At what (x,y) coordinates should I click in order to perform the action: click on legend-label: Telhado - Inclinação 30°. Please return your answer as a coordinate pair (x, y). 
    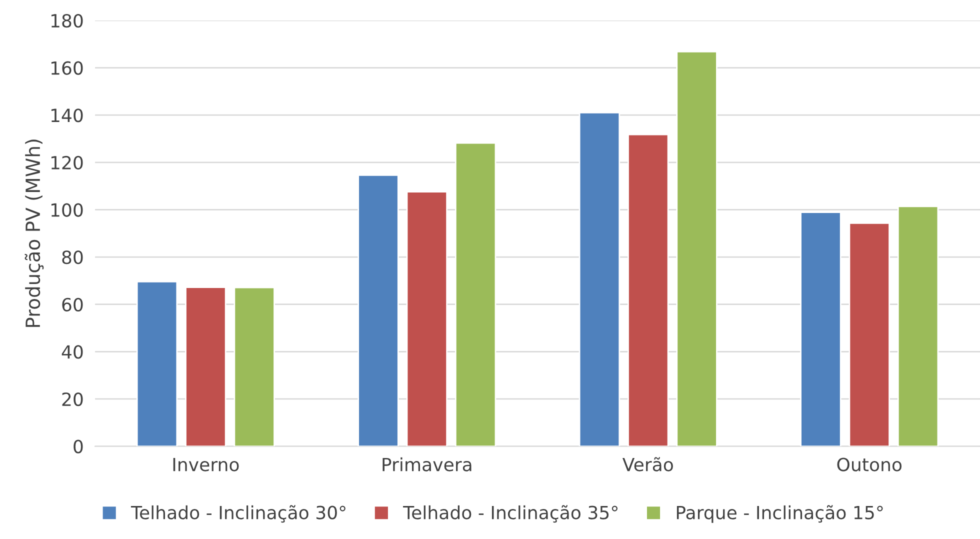
    Looking at the image, I should click on (238, 514).